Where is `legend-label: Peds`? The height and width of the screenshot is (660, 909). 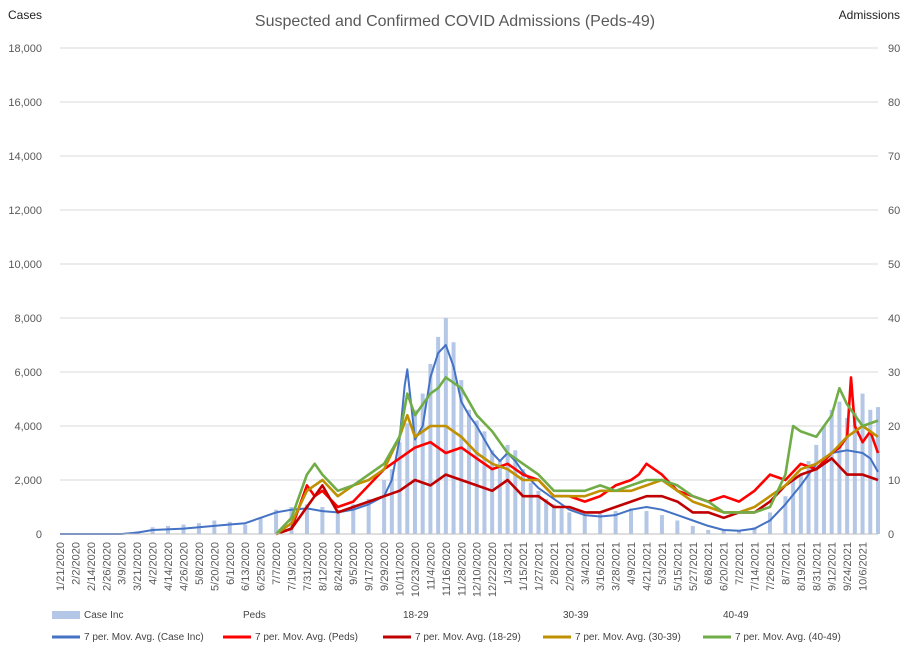
legend-label: Peds is located at coordinates (254, 615).